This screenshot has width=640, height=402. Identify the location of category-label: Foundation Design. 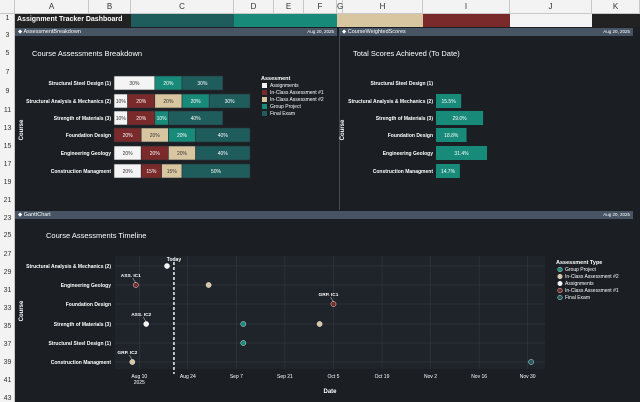
(88, 305).